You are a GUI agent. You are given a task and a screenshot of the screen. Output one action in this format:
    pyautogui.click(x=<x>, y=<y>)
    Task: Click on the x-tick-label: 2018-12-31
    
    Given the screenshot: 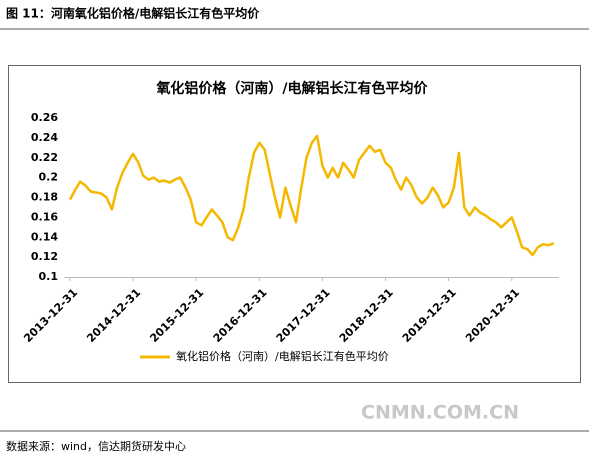 What is the action you would take?
    pyautogui.click(x=366, y=315)
    